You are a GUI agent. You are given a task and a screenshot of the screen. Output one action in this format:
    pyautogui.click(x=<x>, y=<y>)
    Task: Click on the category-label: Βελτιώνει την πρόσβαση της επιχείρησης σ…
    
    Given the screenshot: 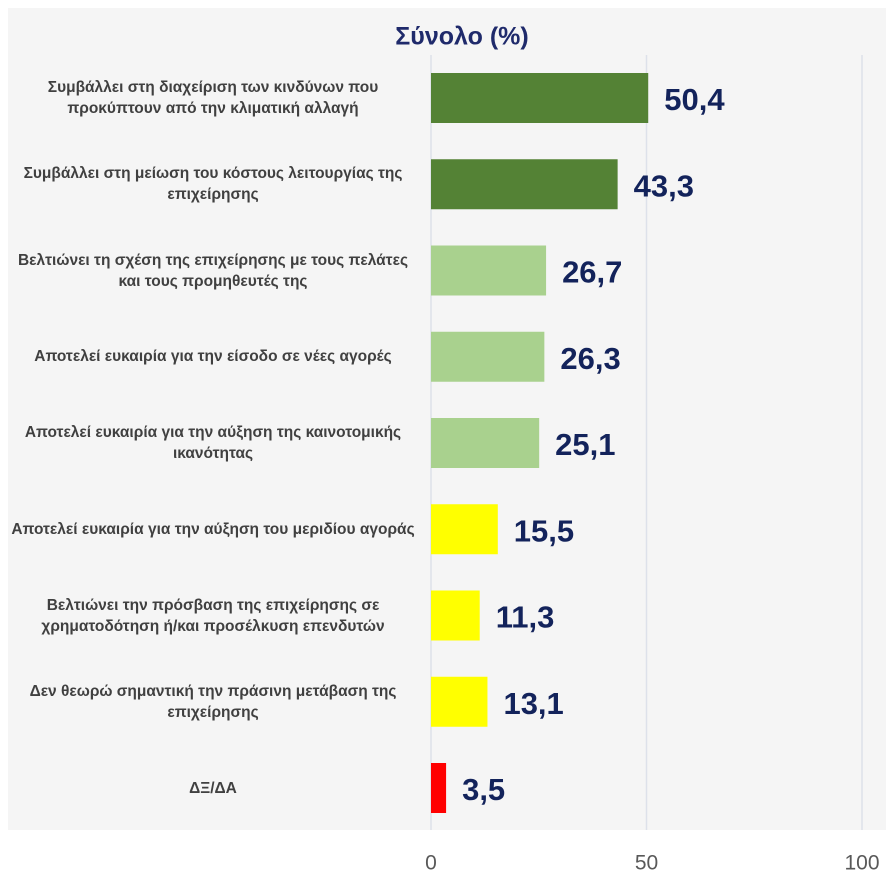 What is the action you would take?
    pyautogui.click(x=213, y=615)
    